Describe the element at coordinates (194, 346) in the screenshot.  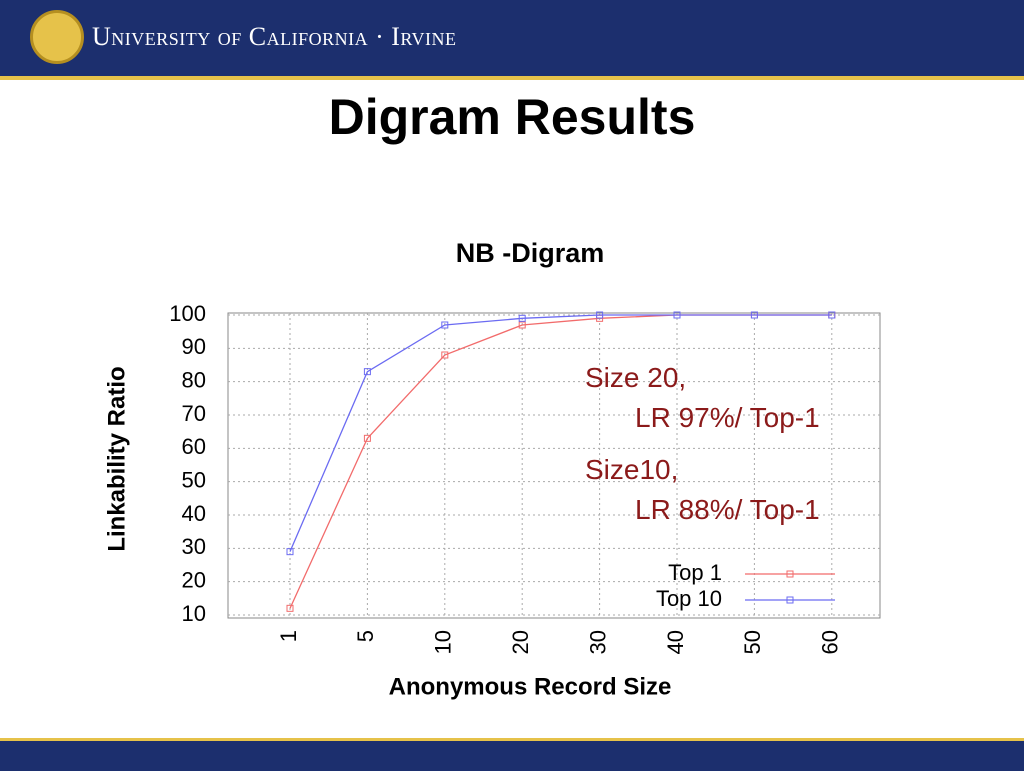
I see `y-tick-label: 90` at that location.